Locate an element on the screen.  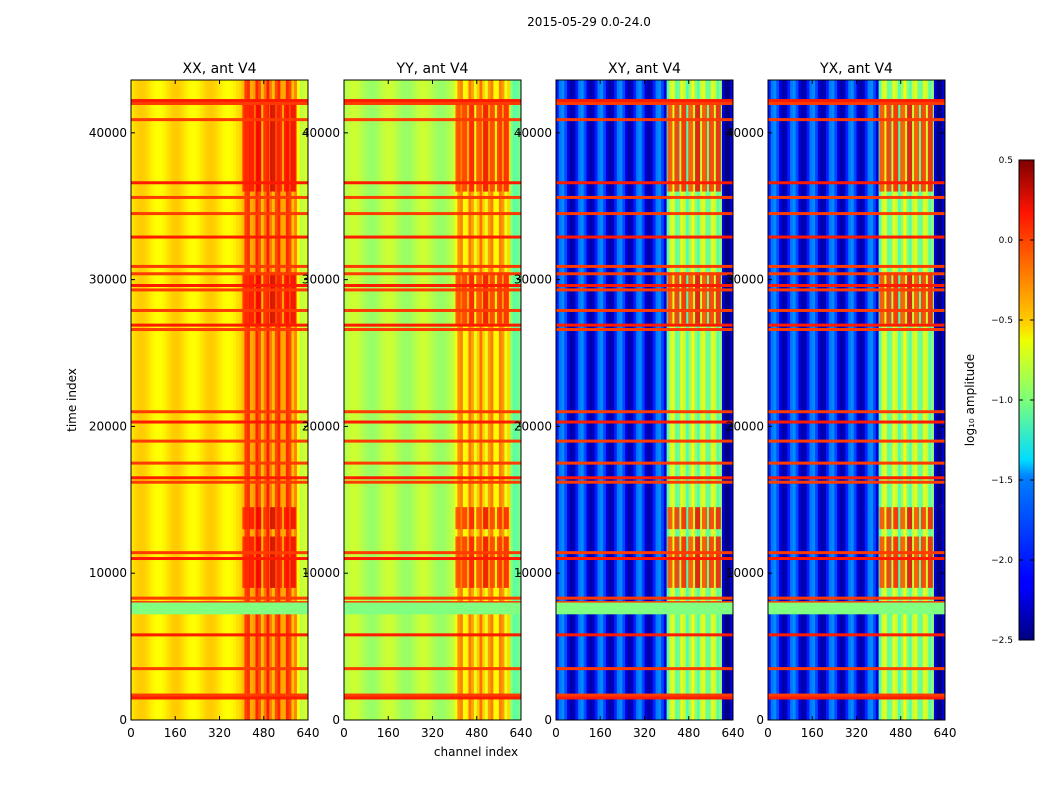
x-axis-label: channel index is located at coordinates (476, 752).